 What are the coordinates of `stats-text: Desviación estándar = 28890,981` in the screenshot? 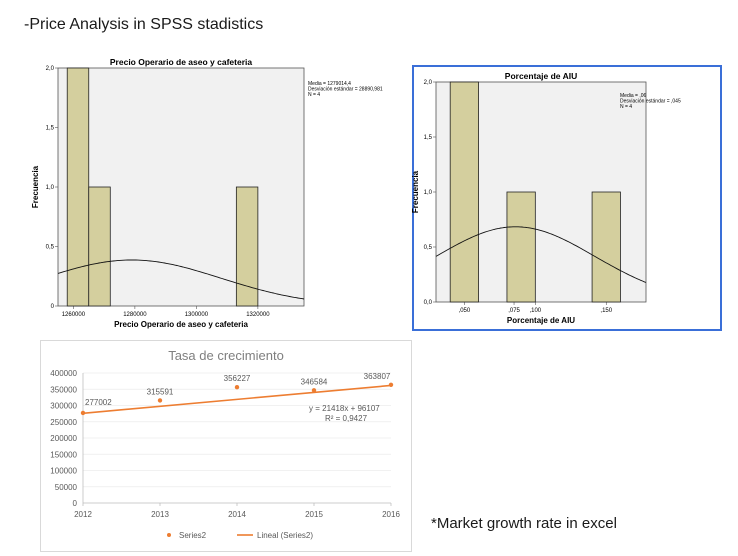 It's located at (345, 90).